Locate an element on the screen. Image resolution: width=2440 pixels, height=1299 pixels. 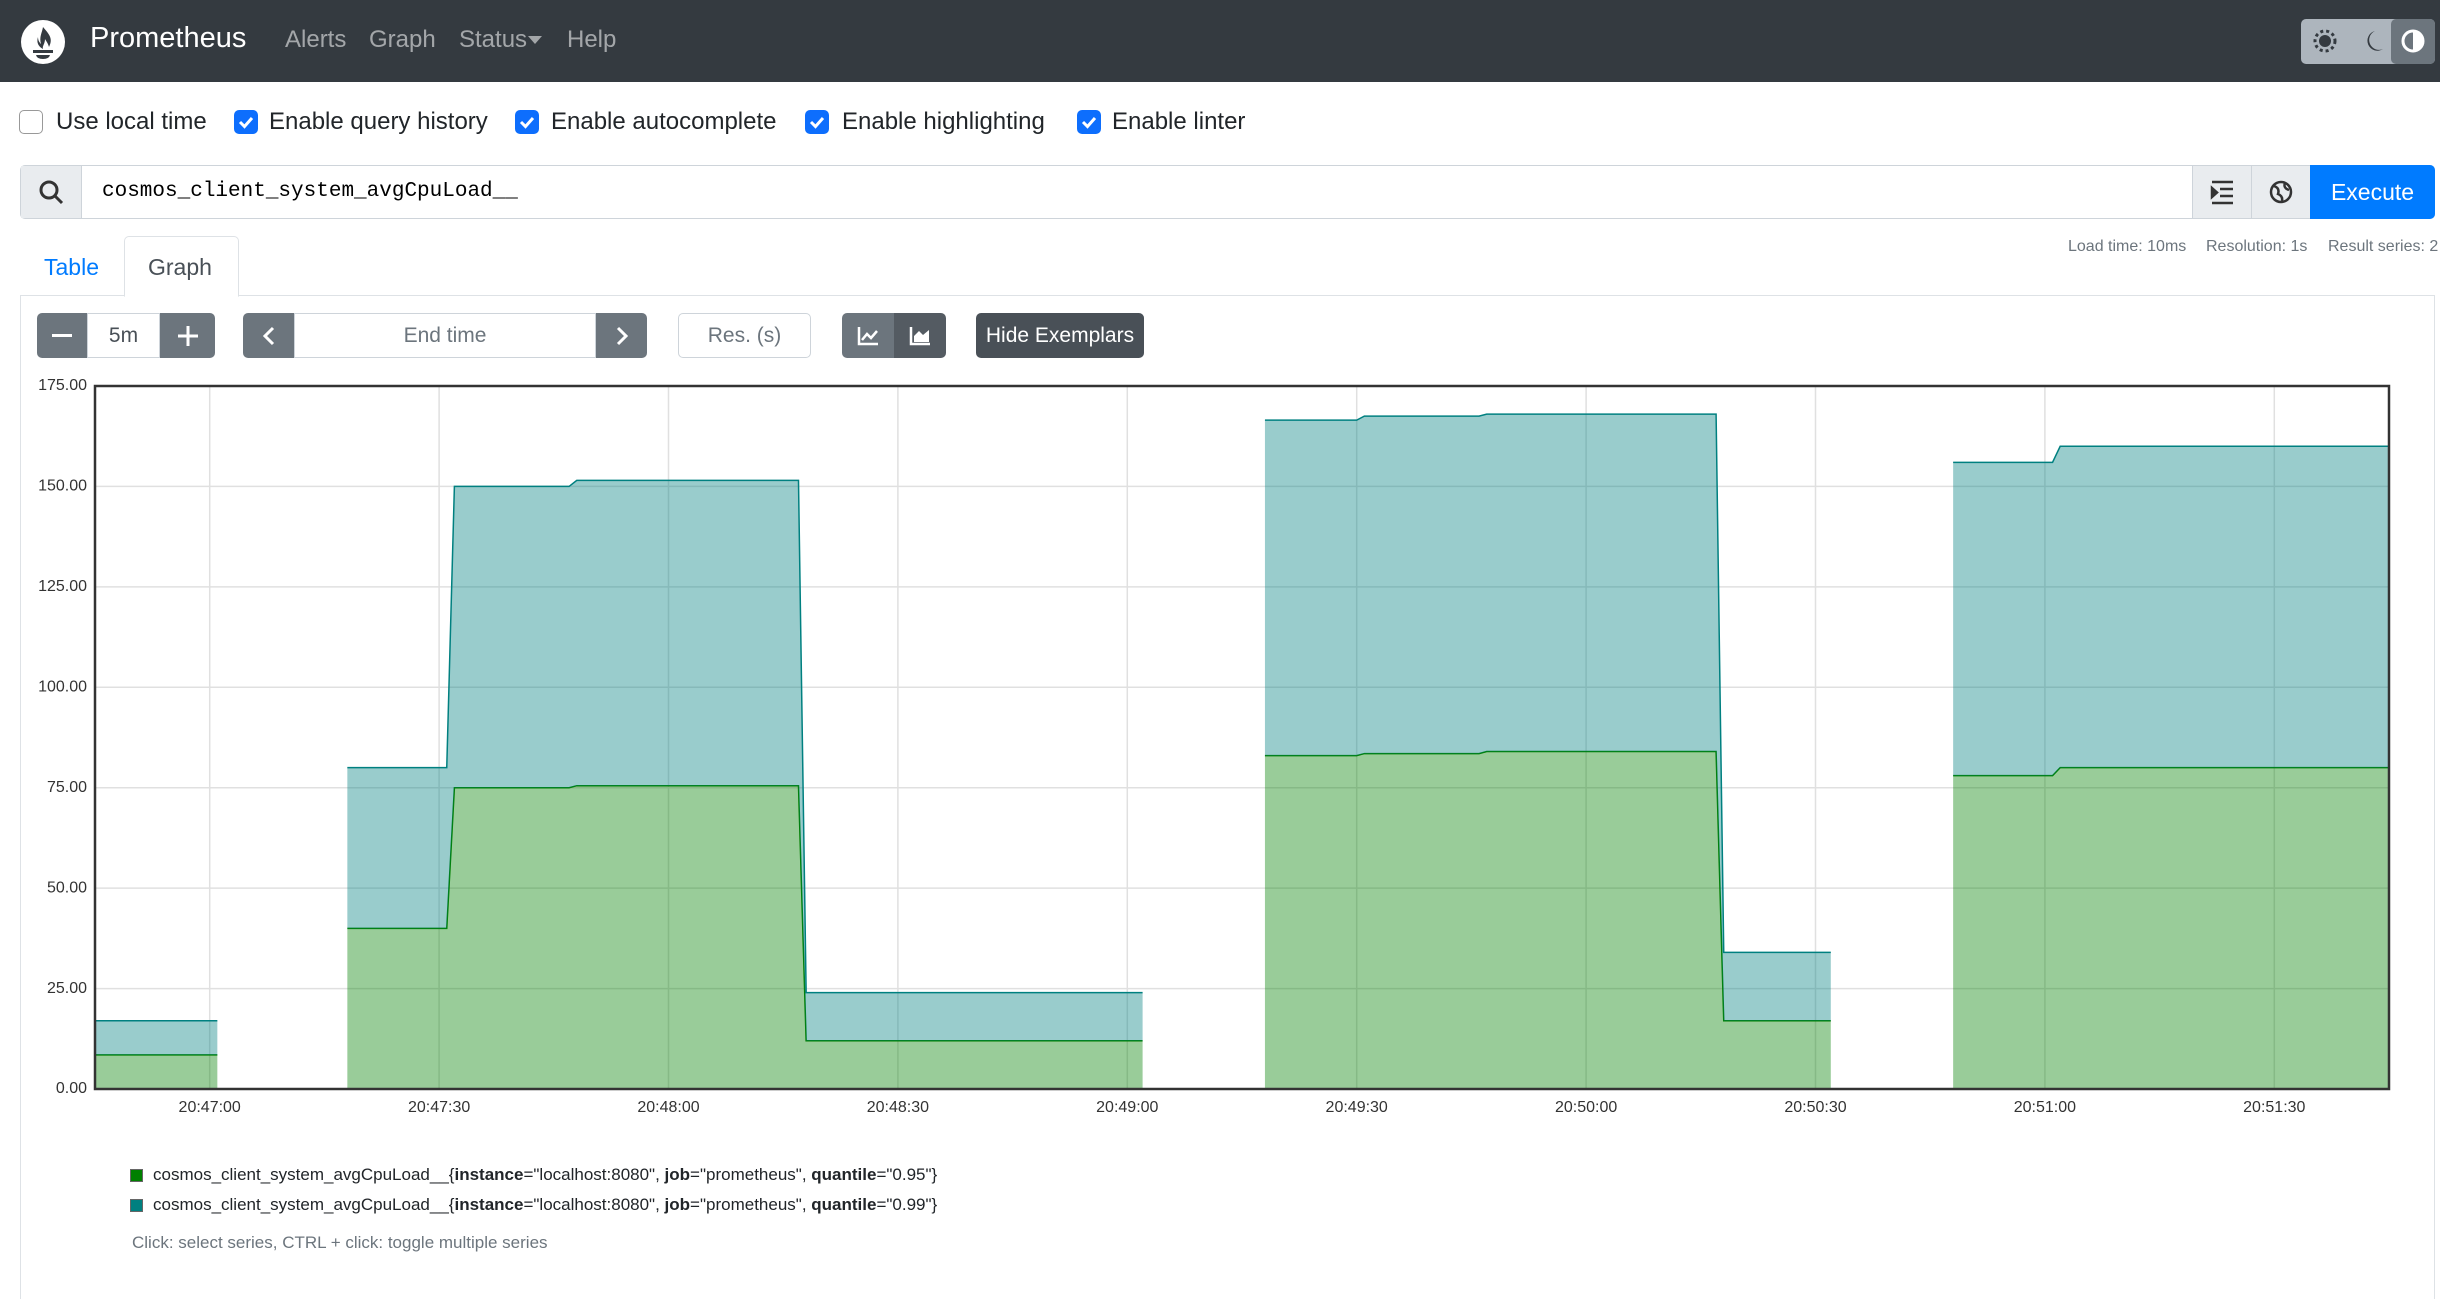
tab-border is located at coordinates (1227, 295).